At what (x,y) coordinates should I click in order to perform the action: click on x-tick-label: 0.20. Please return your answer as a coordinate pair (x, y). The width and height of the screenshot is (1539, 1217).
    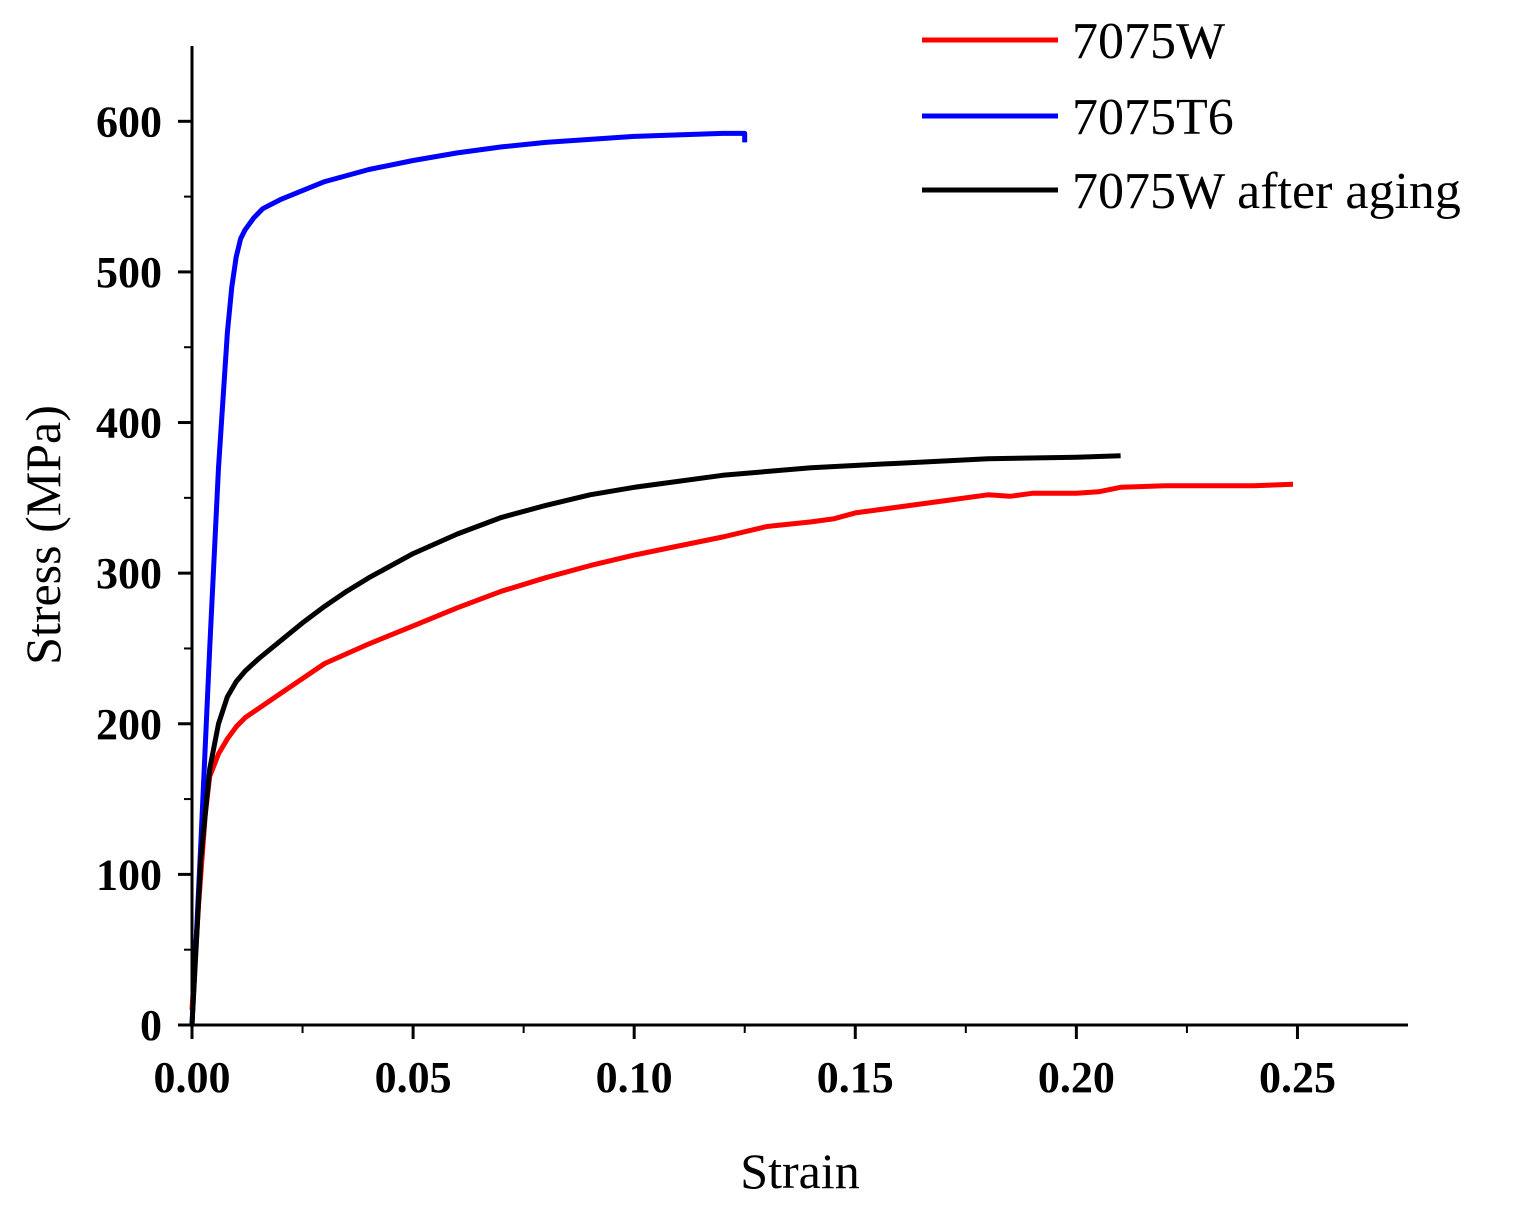
    Looking at the image, I should click on (1076, 1077).